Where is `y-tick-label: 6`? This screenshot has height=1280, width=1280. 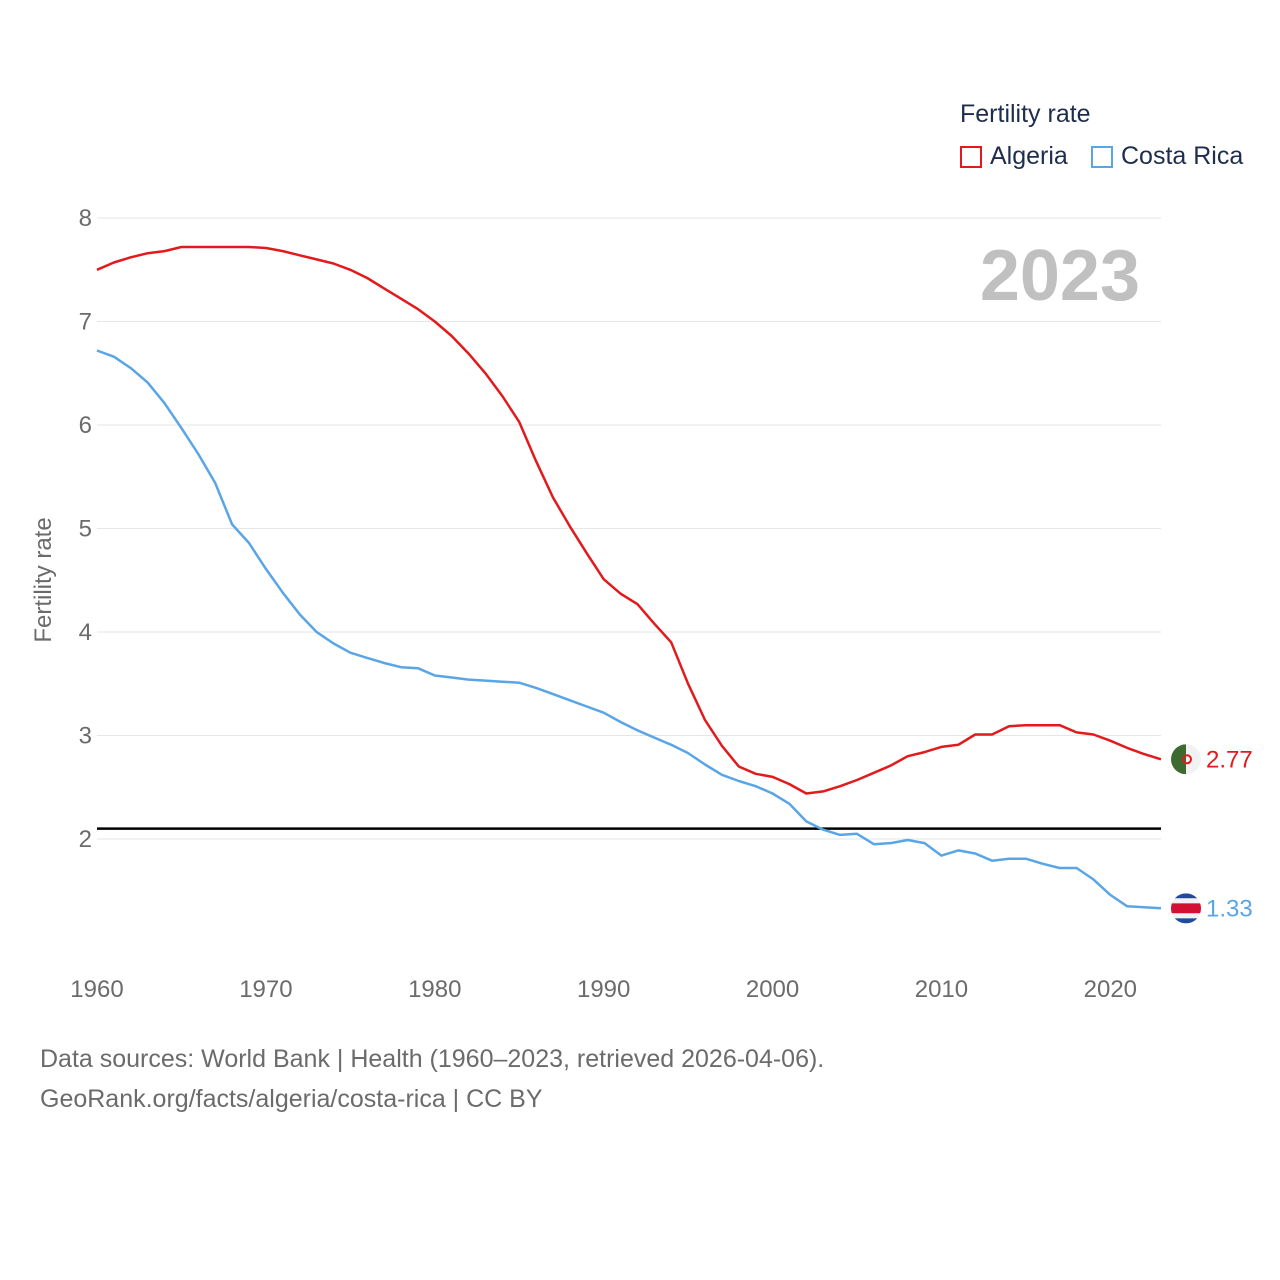 y-tick-label: 6 is located at coordinates (85, 425).